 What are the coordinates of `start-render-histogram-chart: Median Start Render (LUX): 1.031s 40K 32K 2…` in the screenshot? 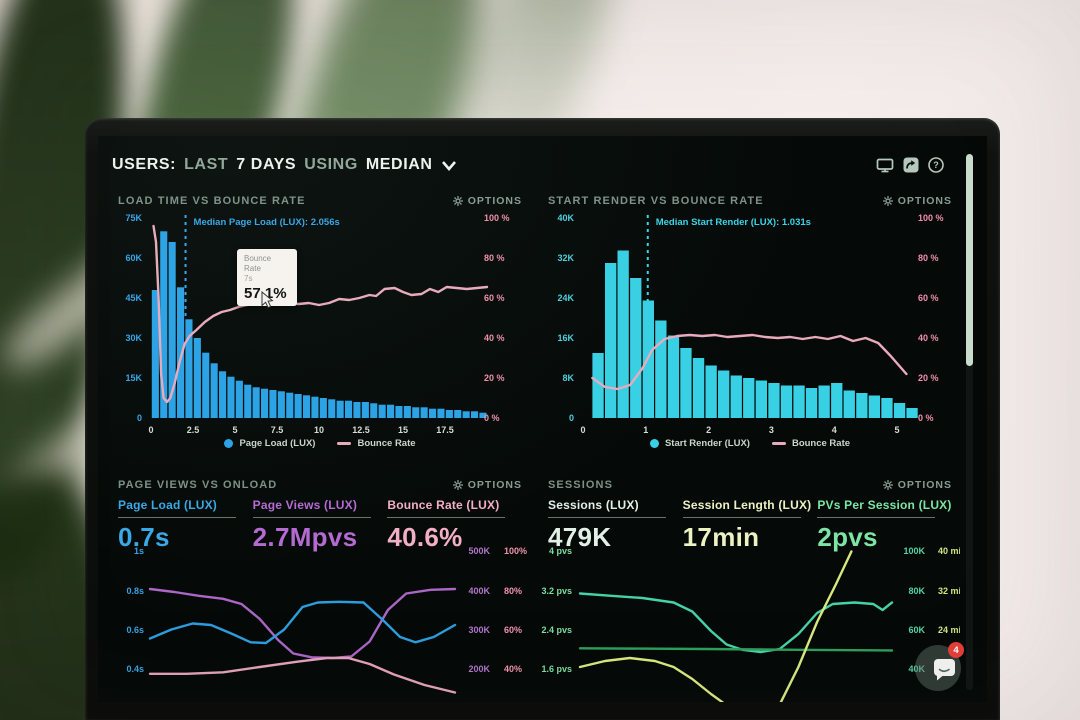 It's located at (750, 330).